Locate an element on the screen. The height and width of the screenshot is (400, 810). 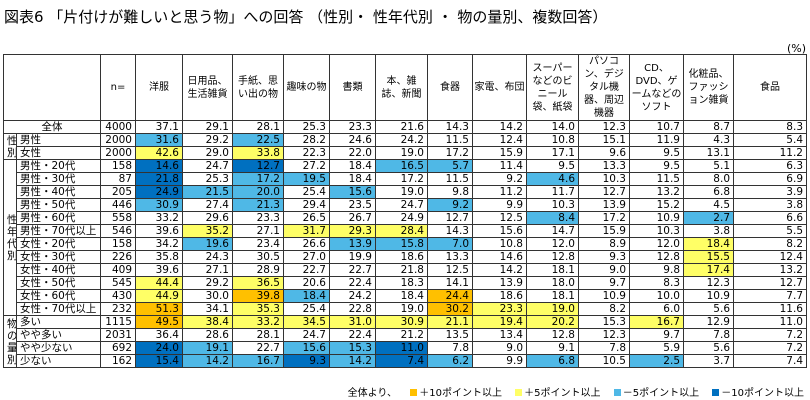
table-cell: 15.4 is located at coordinates (159, 361).